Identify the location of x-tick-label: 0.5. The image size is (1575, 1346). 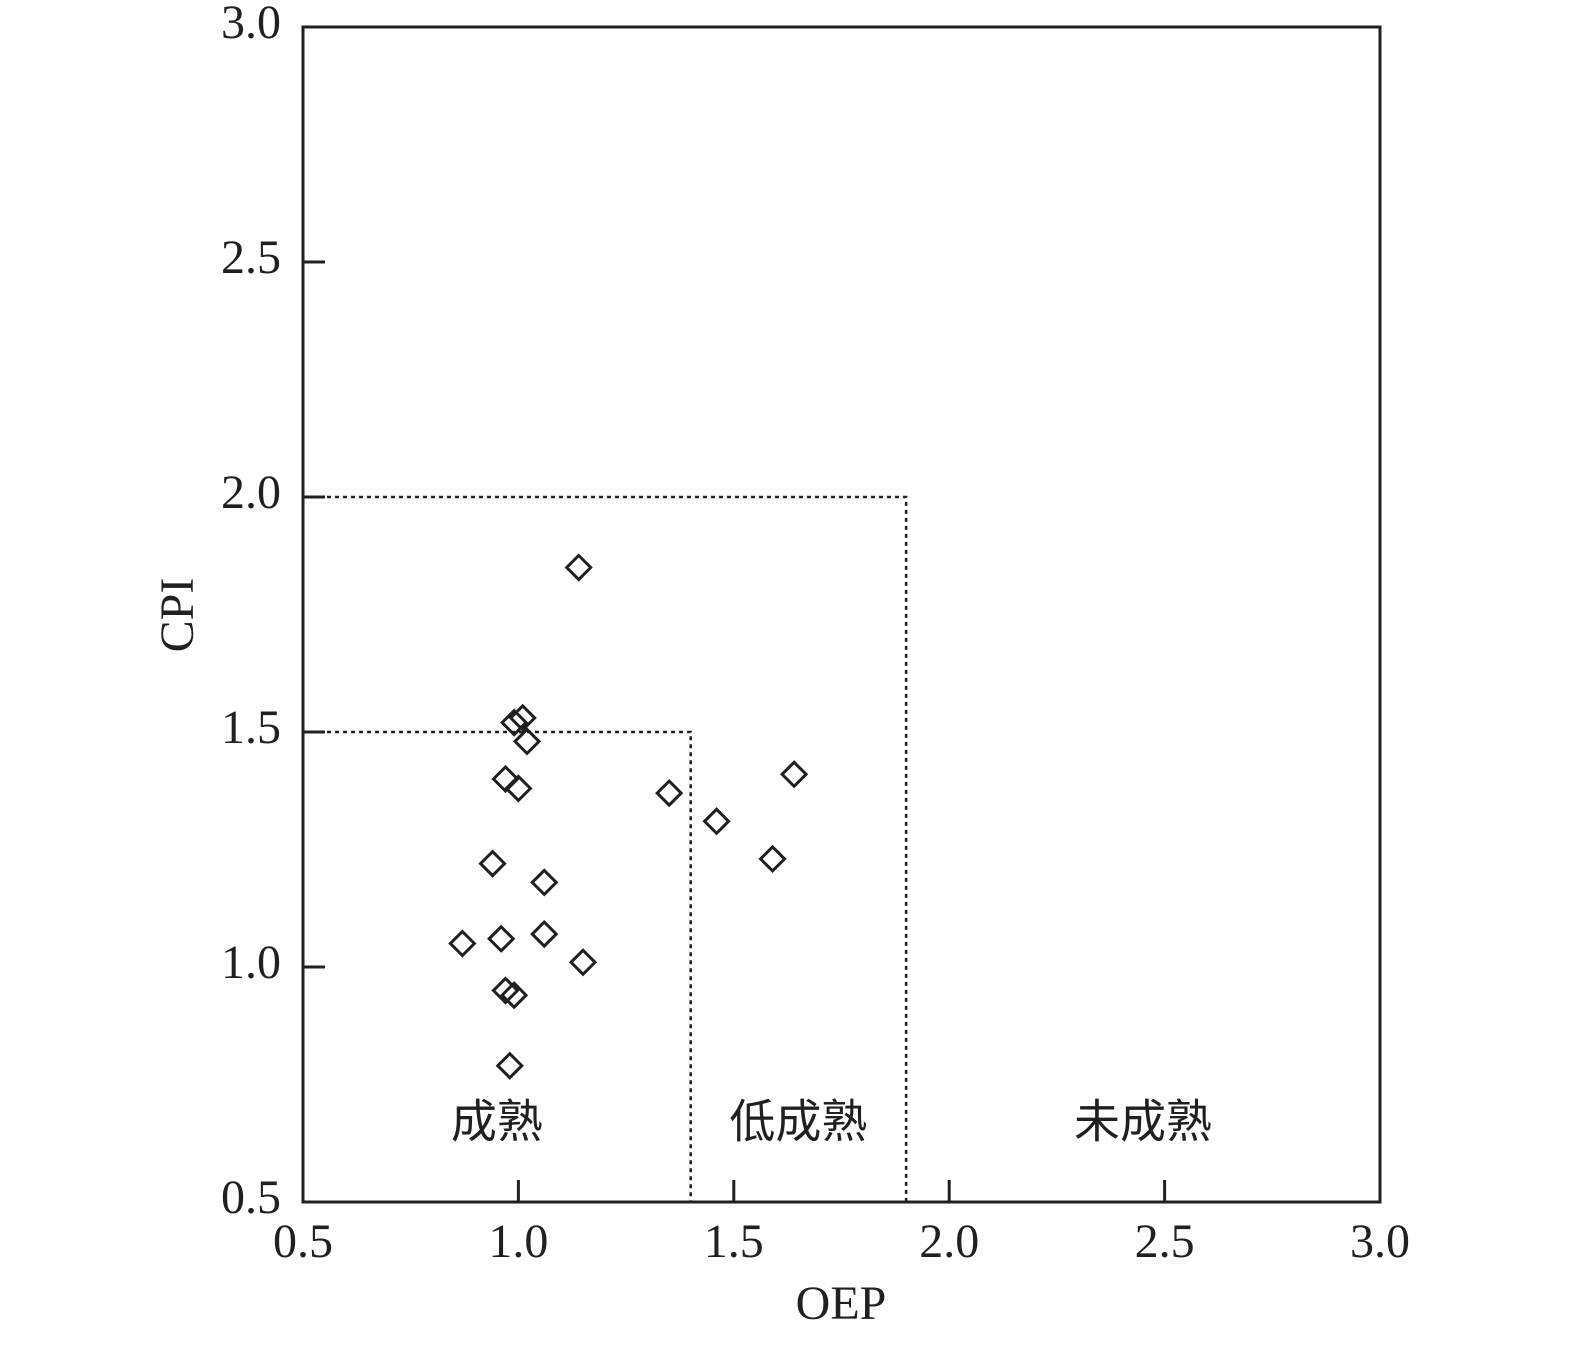
(303, 1241).